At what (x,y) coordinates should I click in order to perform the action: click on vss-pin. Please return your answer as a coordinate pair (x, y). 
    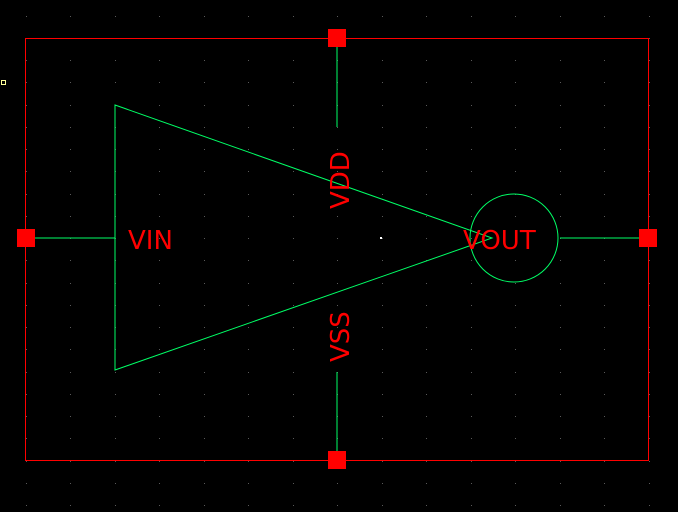
    Looking at the image, I should click on (337, 460).